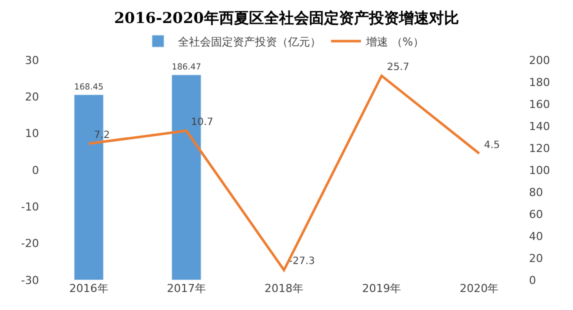 This screenshot has height=310, width=573. Describe the element at coordinates (89, 86) in the screenshot. I see `data-label: 168.45` at that location.